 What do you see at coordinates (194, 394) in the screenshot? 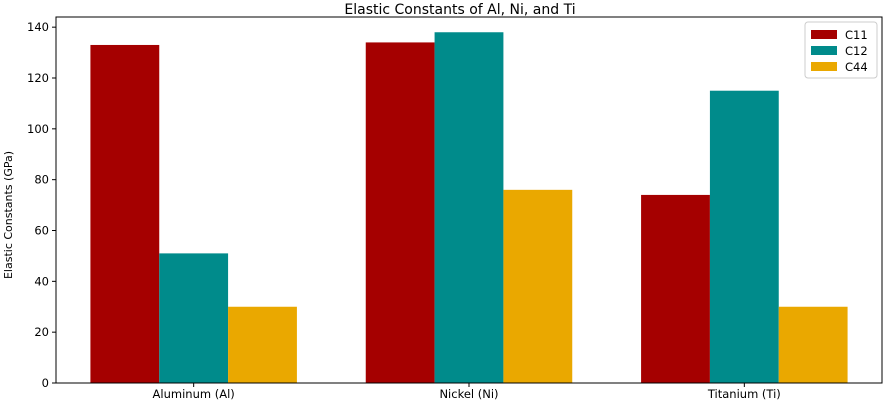
I see `x-tick-label: Aluminum (Al)` at bounding box center [194, 394].